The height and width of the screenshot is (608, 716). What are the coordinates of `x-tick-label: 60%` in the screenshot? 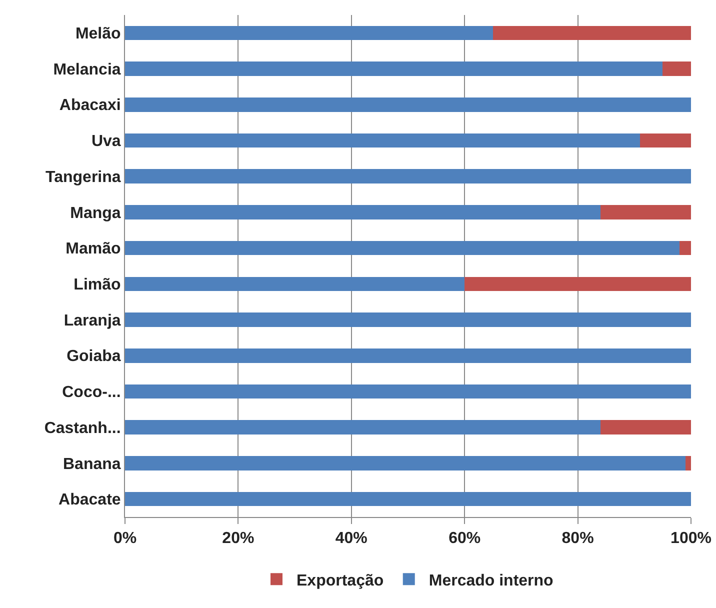 It's located at (464, 539).